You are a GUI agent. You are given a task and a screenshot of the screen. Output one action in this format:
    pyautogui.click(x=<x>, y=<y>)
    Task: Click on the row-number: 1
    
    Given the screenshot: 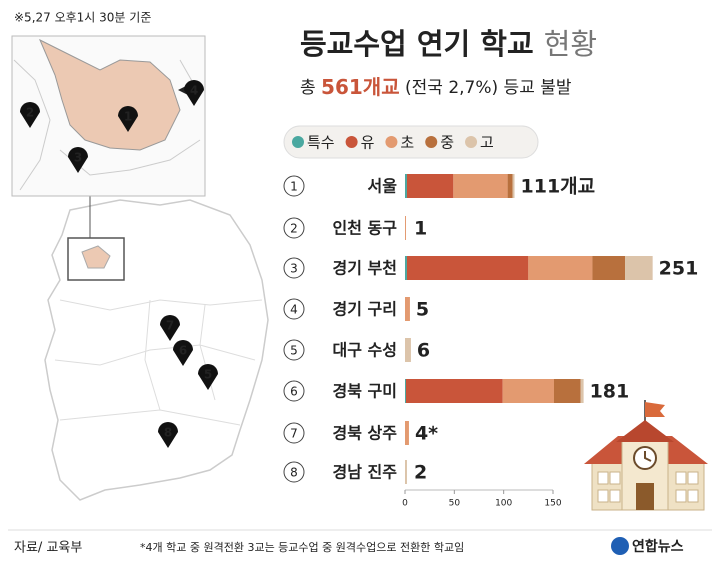 What is the action you would take?
    pyautogui.click(x=294, y=187)
    